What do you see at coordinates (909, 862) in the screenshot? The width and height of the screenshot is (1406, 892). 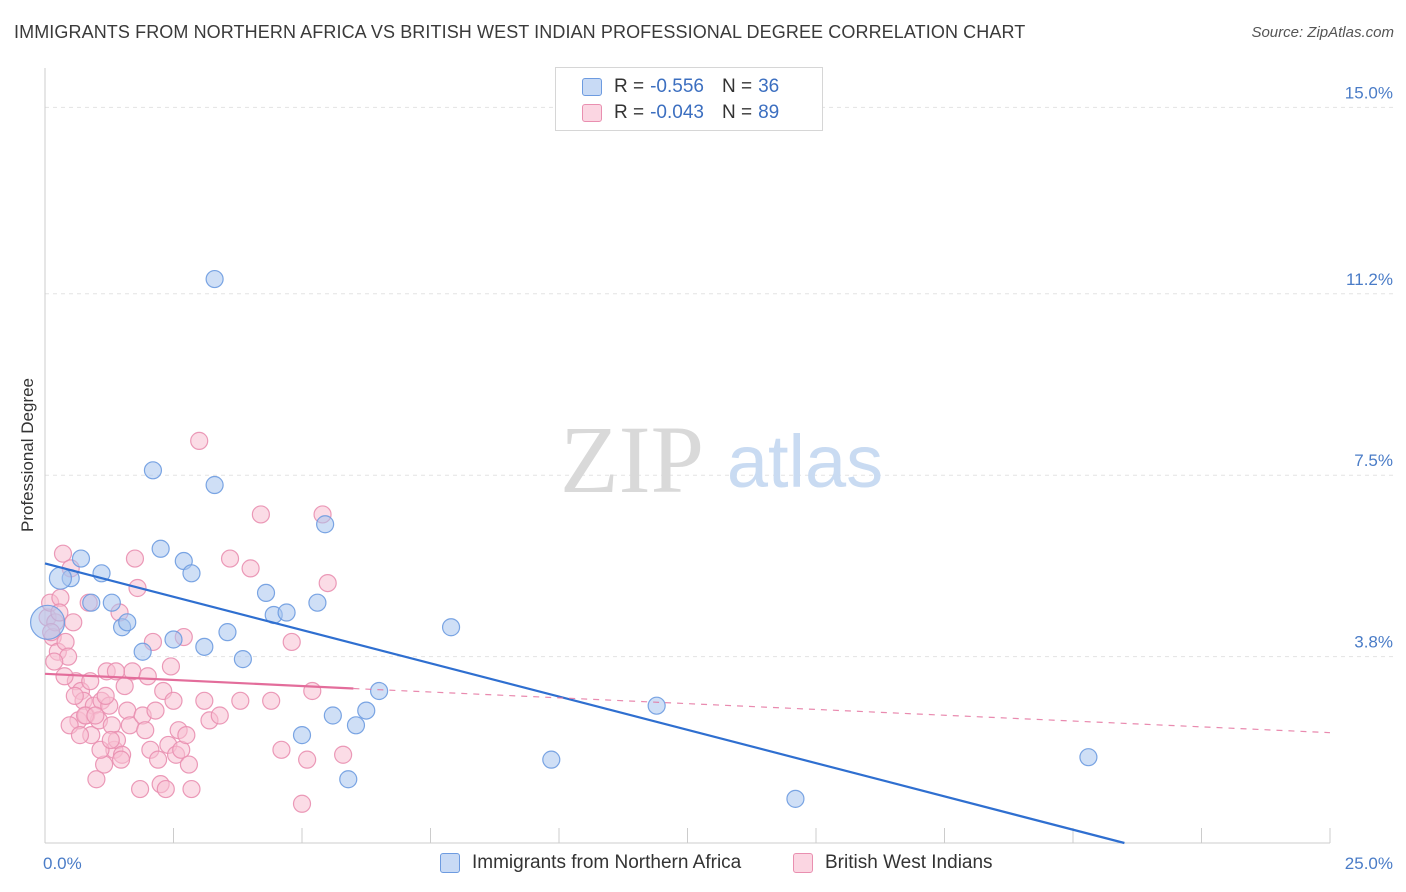 I see `legend-label-british-west-indians: British West Indians` at bounding box center [909, 862].